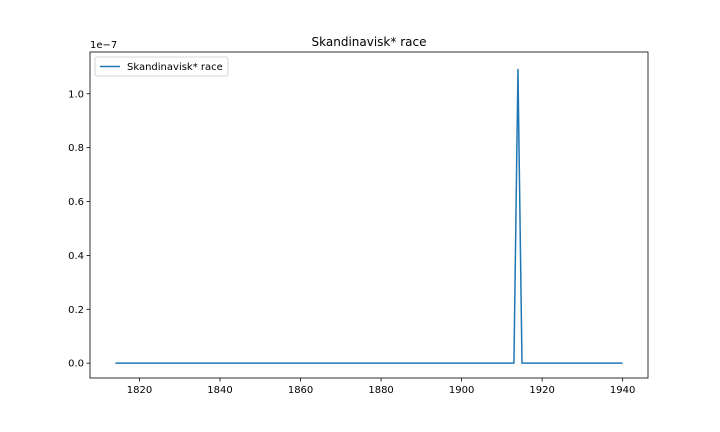 The width and height of the screenshot is (720, 432). What do you see at coordinates (76, 256) in the screenshot?
I see `y-tick-label: 0.4` at bounding box center [76, 256].